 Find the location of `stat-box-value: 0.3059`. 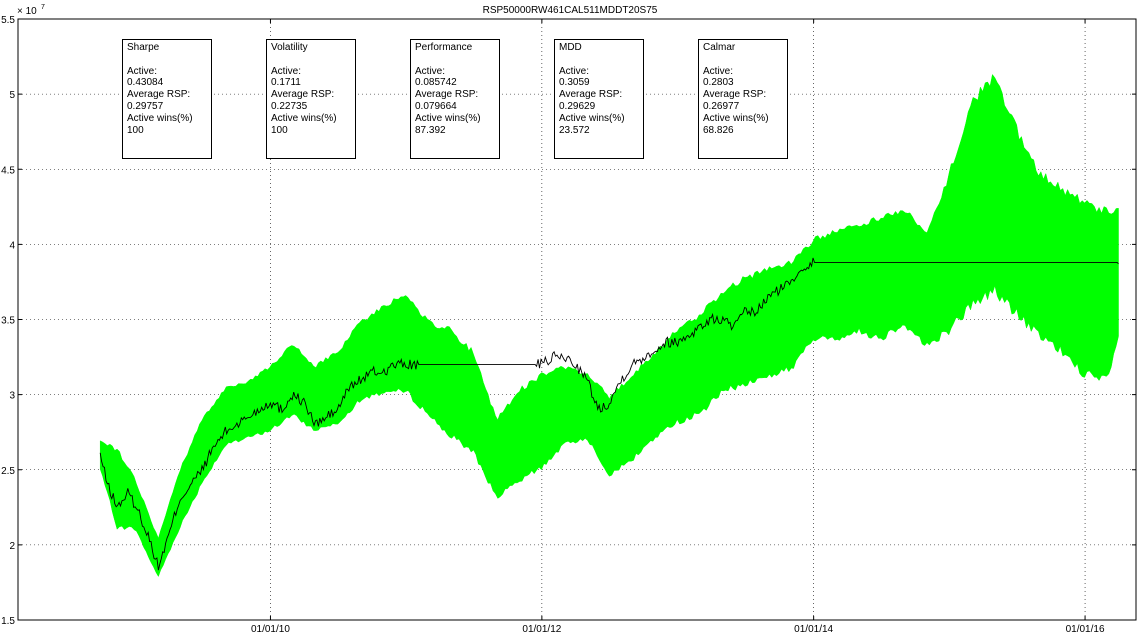

stat-box-value: 0.3059 is located at coordinates (574, 83).